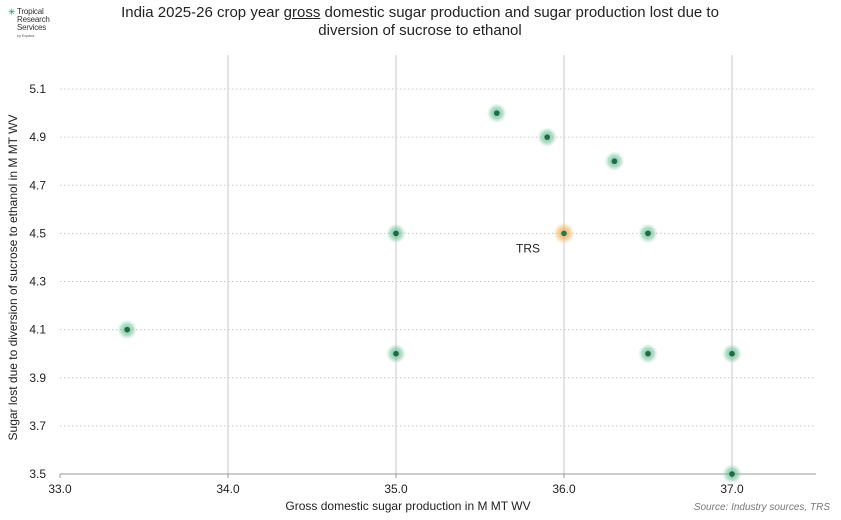 The image size is (841, 520). Describe the element at coordinates (228, 489) in the screenshot. I see `x-tick-label: 34.0` at that location.